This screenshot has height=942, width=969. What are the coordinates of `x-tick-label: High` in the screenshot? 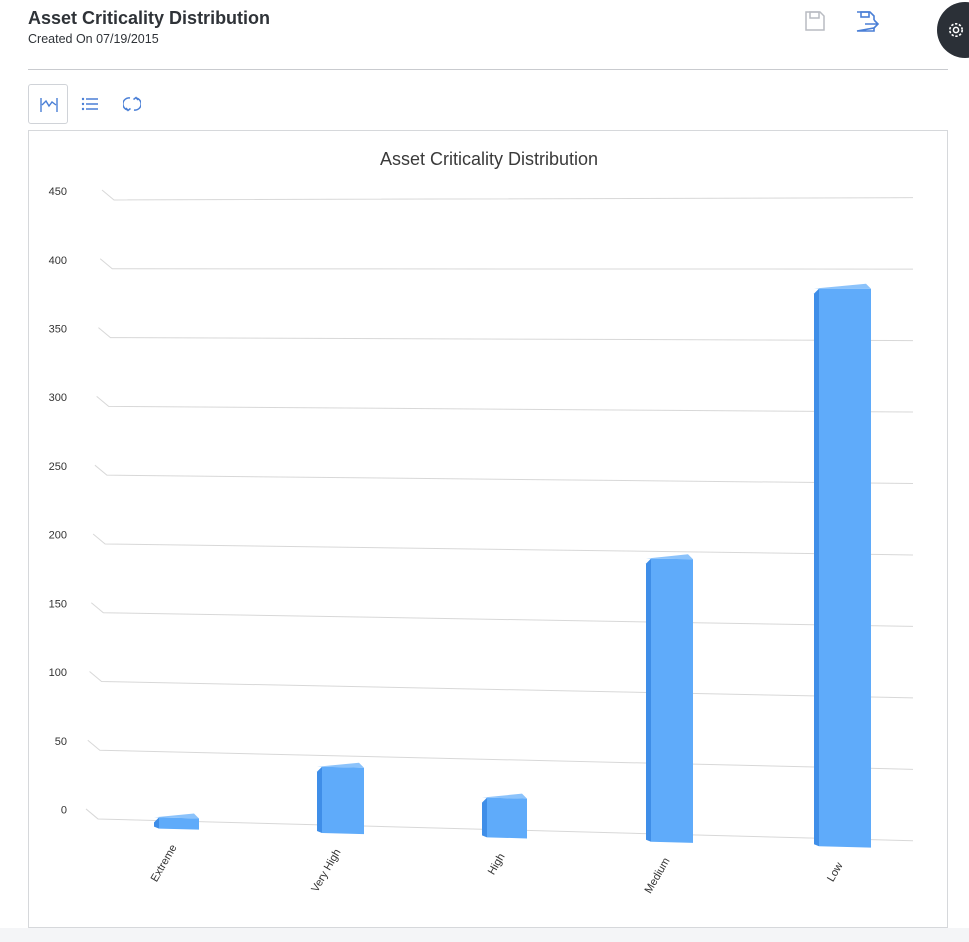 It's located at (497, 864).